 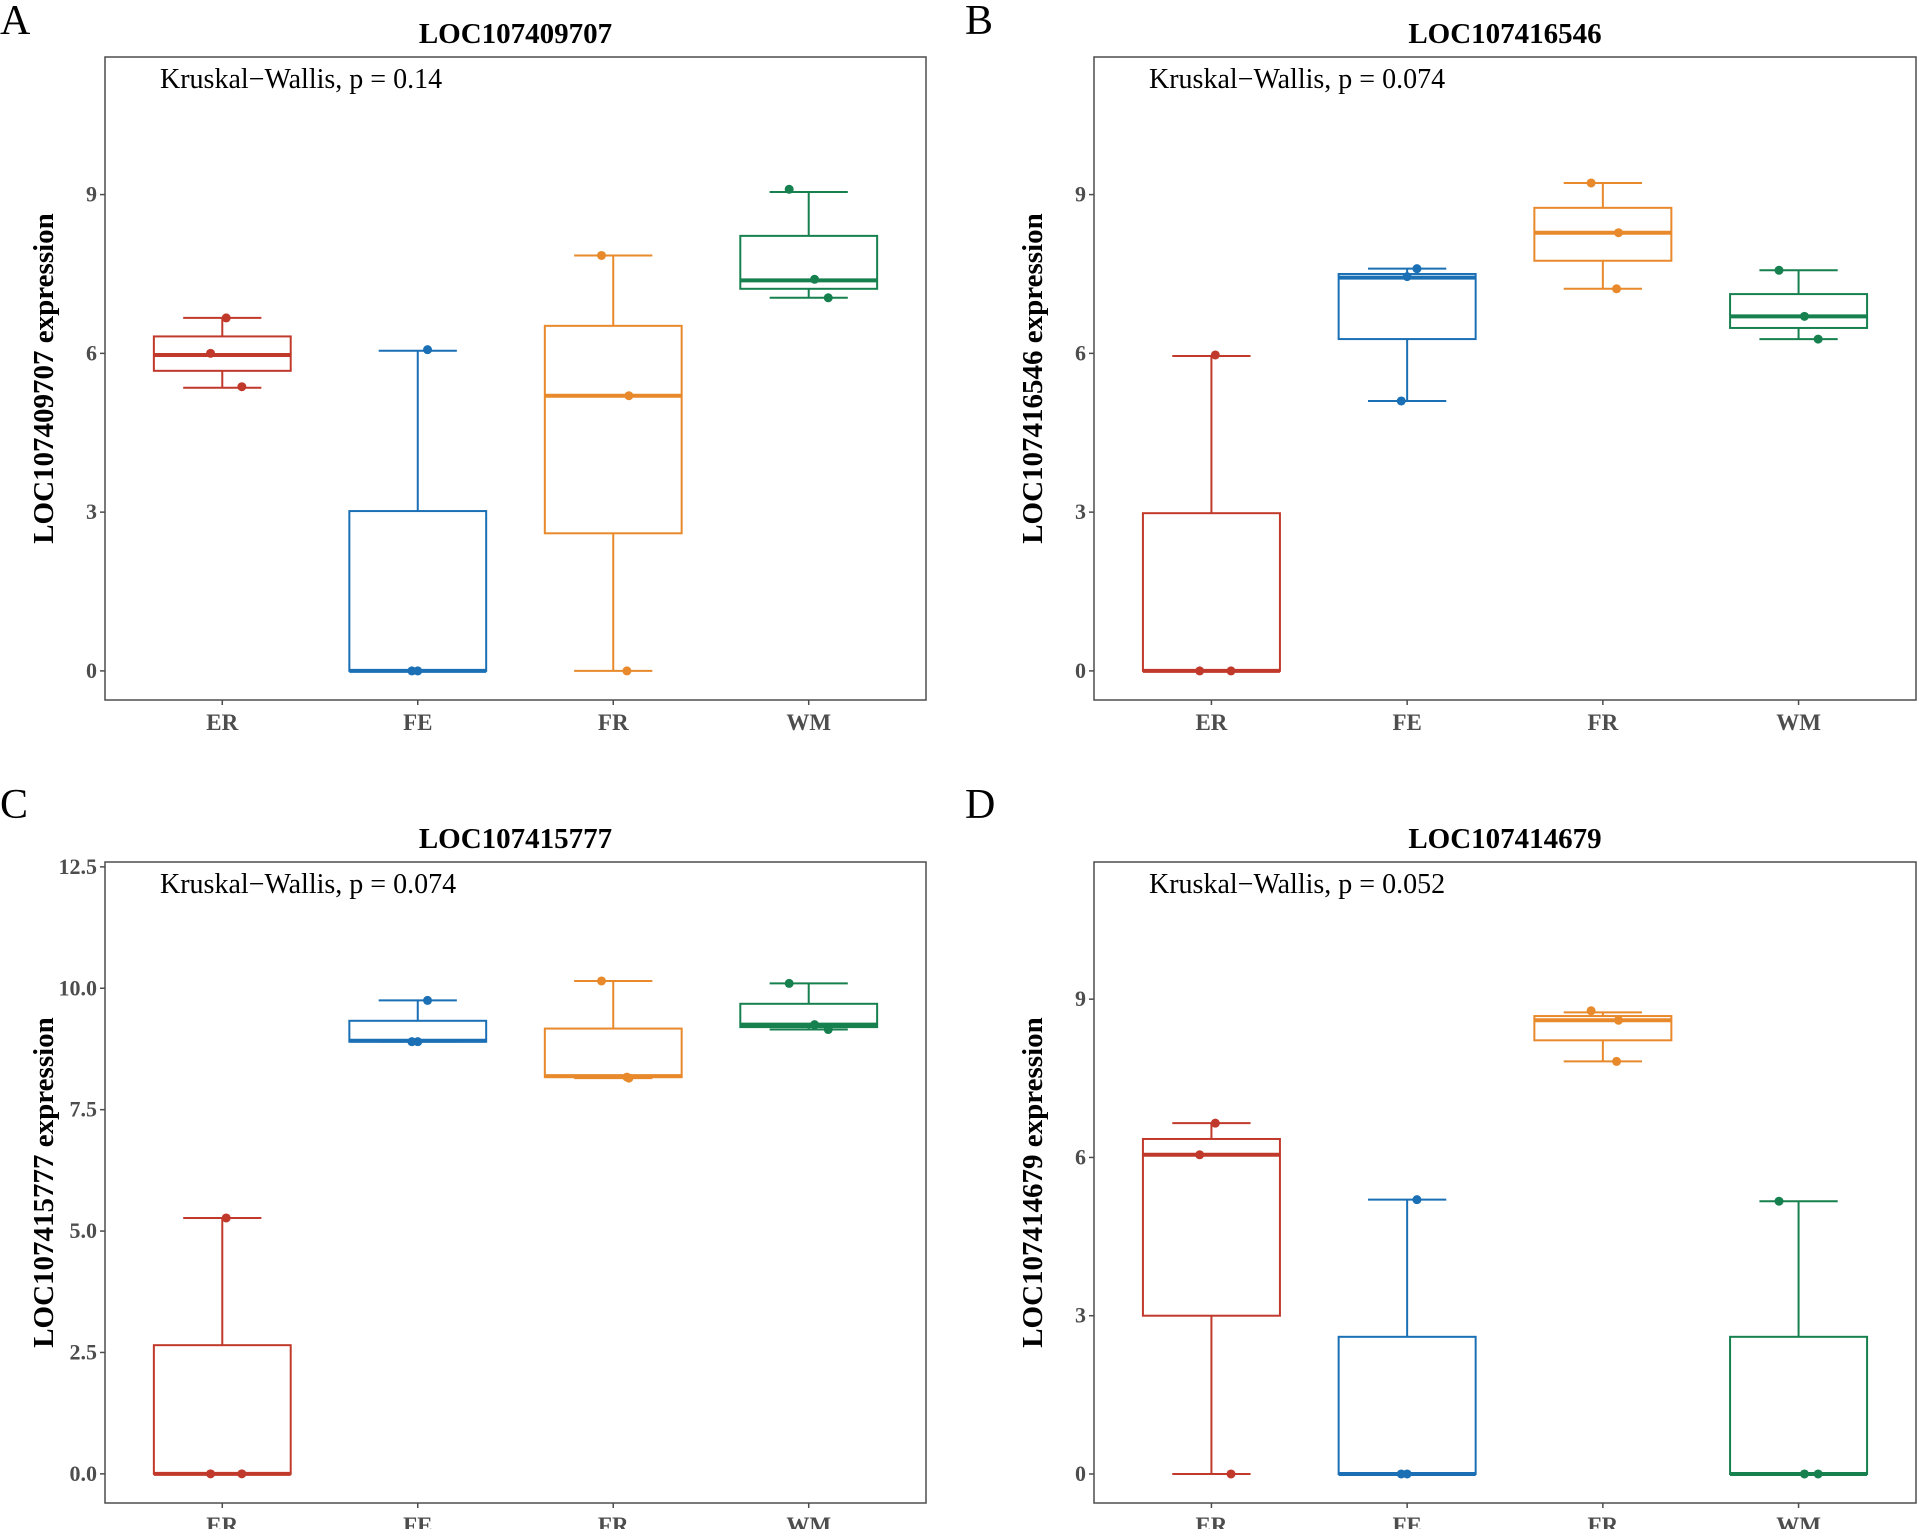 What do you see at coordinates (84, 1230) in the screenshot?
I see `y-tick-label: 5.0` at bounding box center [84, 1230].